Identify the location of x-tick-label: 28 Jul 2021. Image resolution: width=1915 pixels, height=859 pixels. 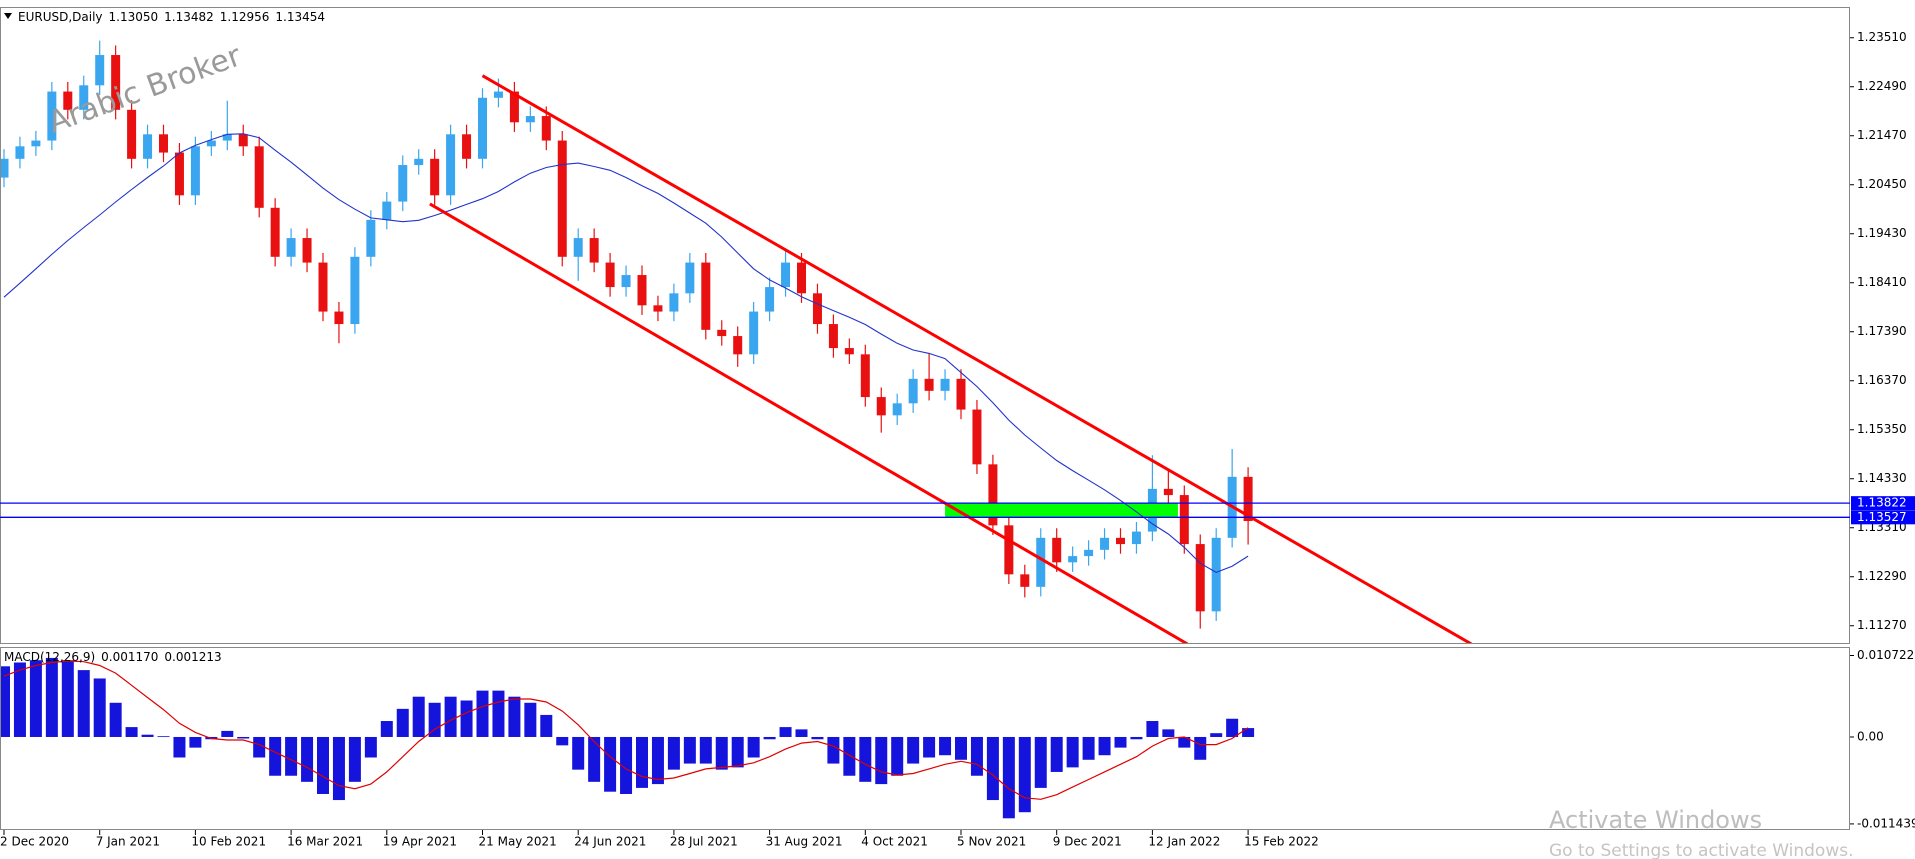
(704, 842).